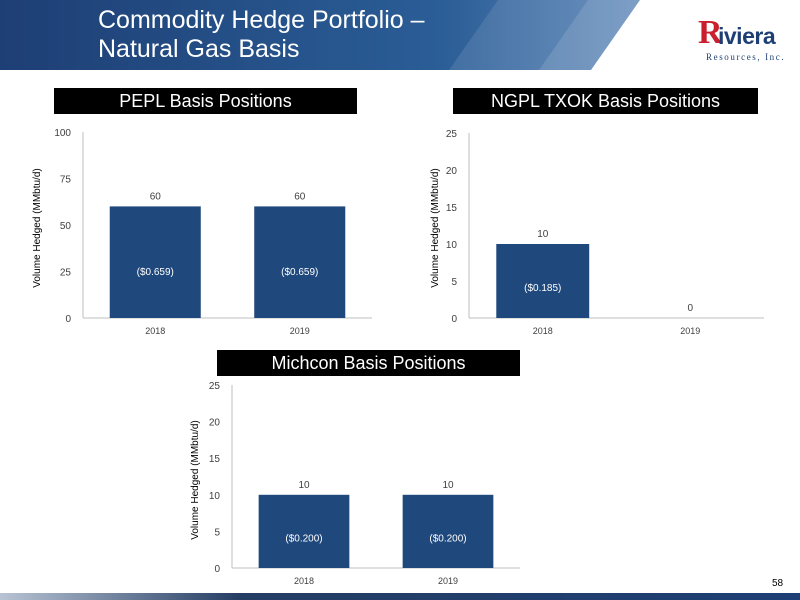  Describe the element at coordinates (542, 288) in the screenshot. I see `price-label: ($0.185)` at that location.